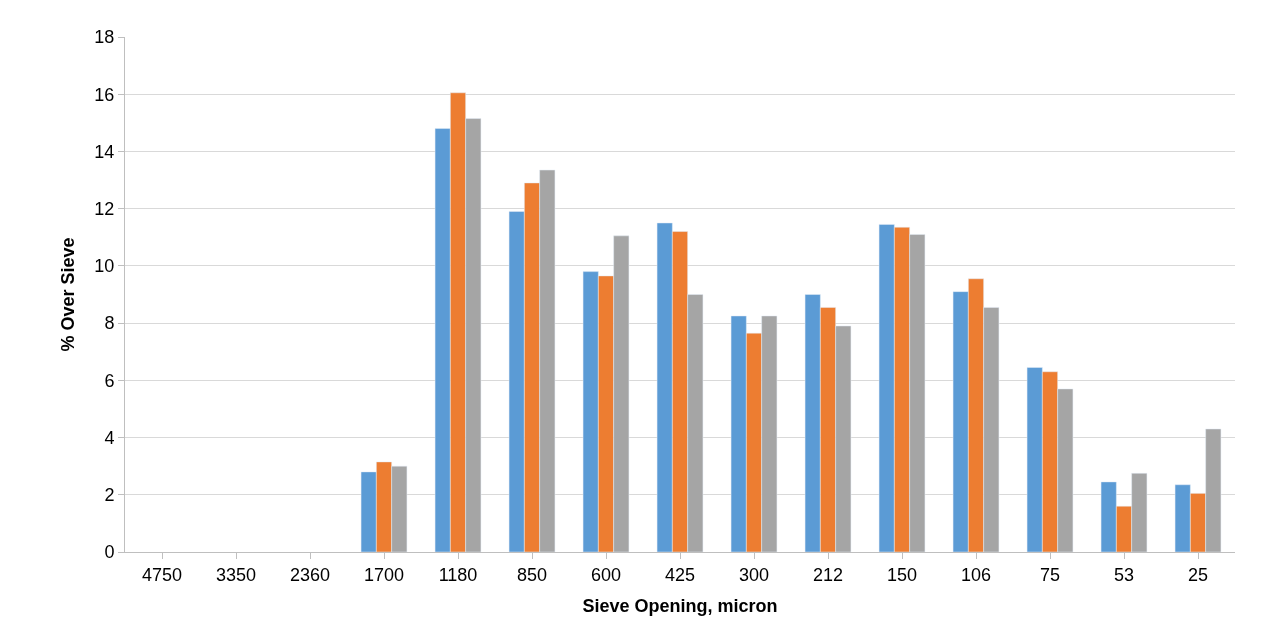 The height and width of the screenshot is (642, 1263). I want to click on x-tick-label: 850, so click(532, 574).